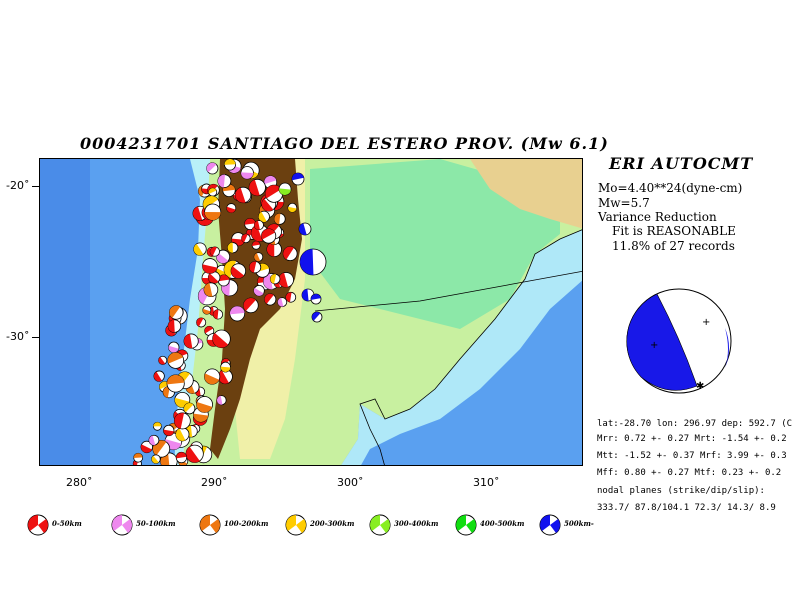 This screenshot has height=612, width=792. Describe the element at coordinates (706, 322) in the screenshot. I see `t-axis-mark: +` at that location.